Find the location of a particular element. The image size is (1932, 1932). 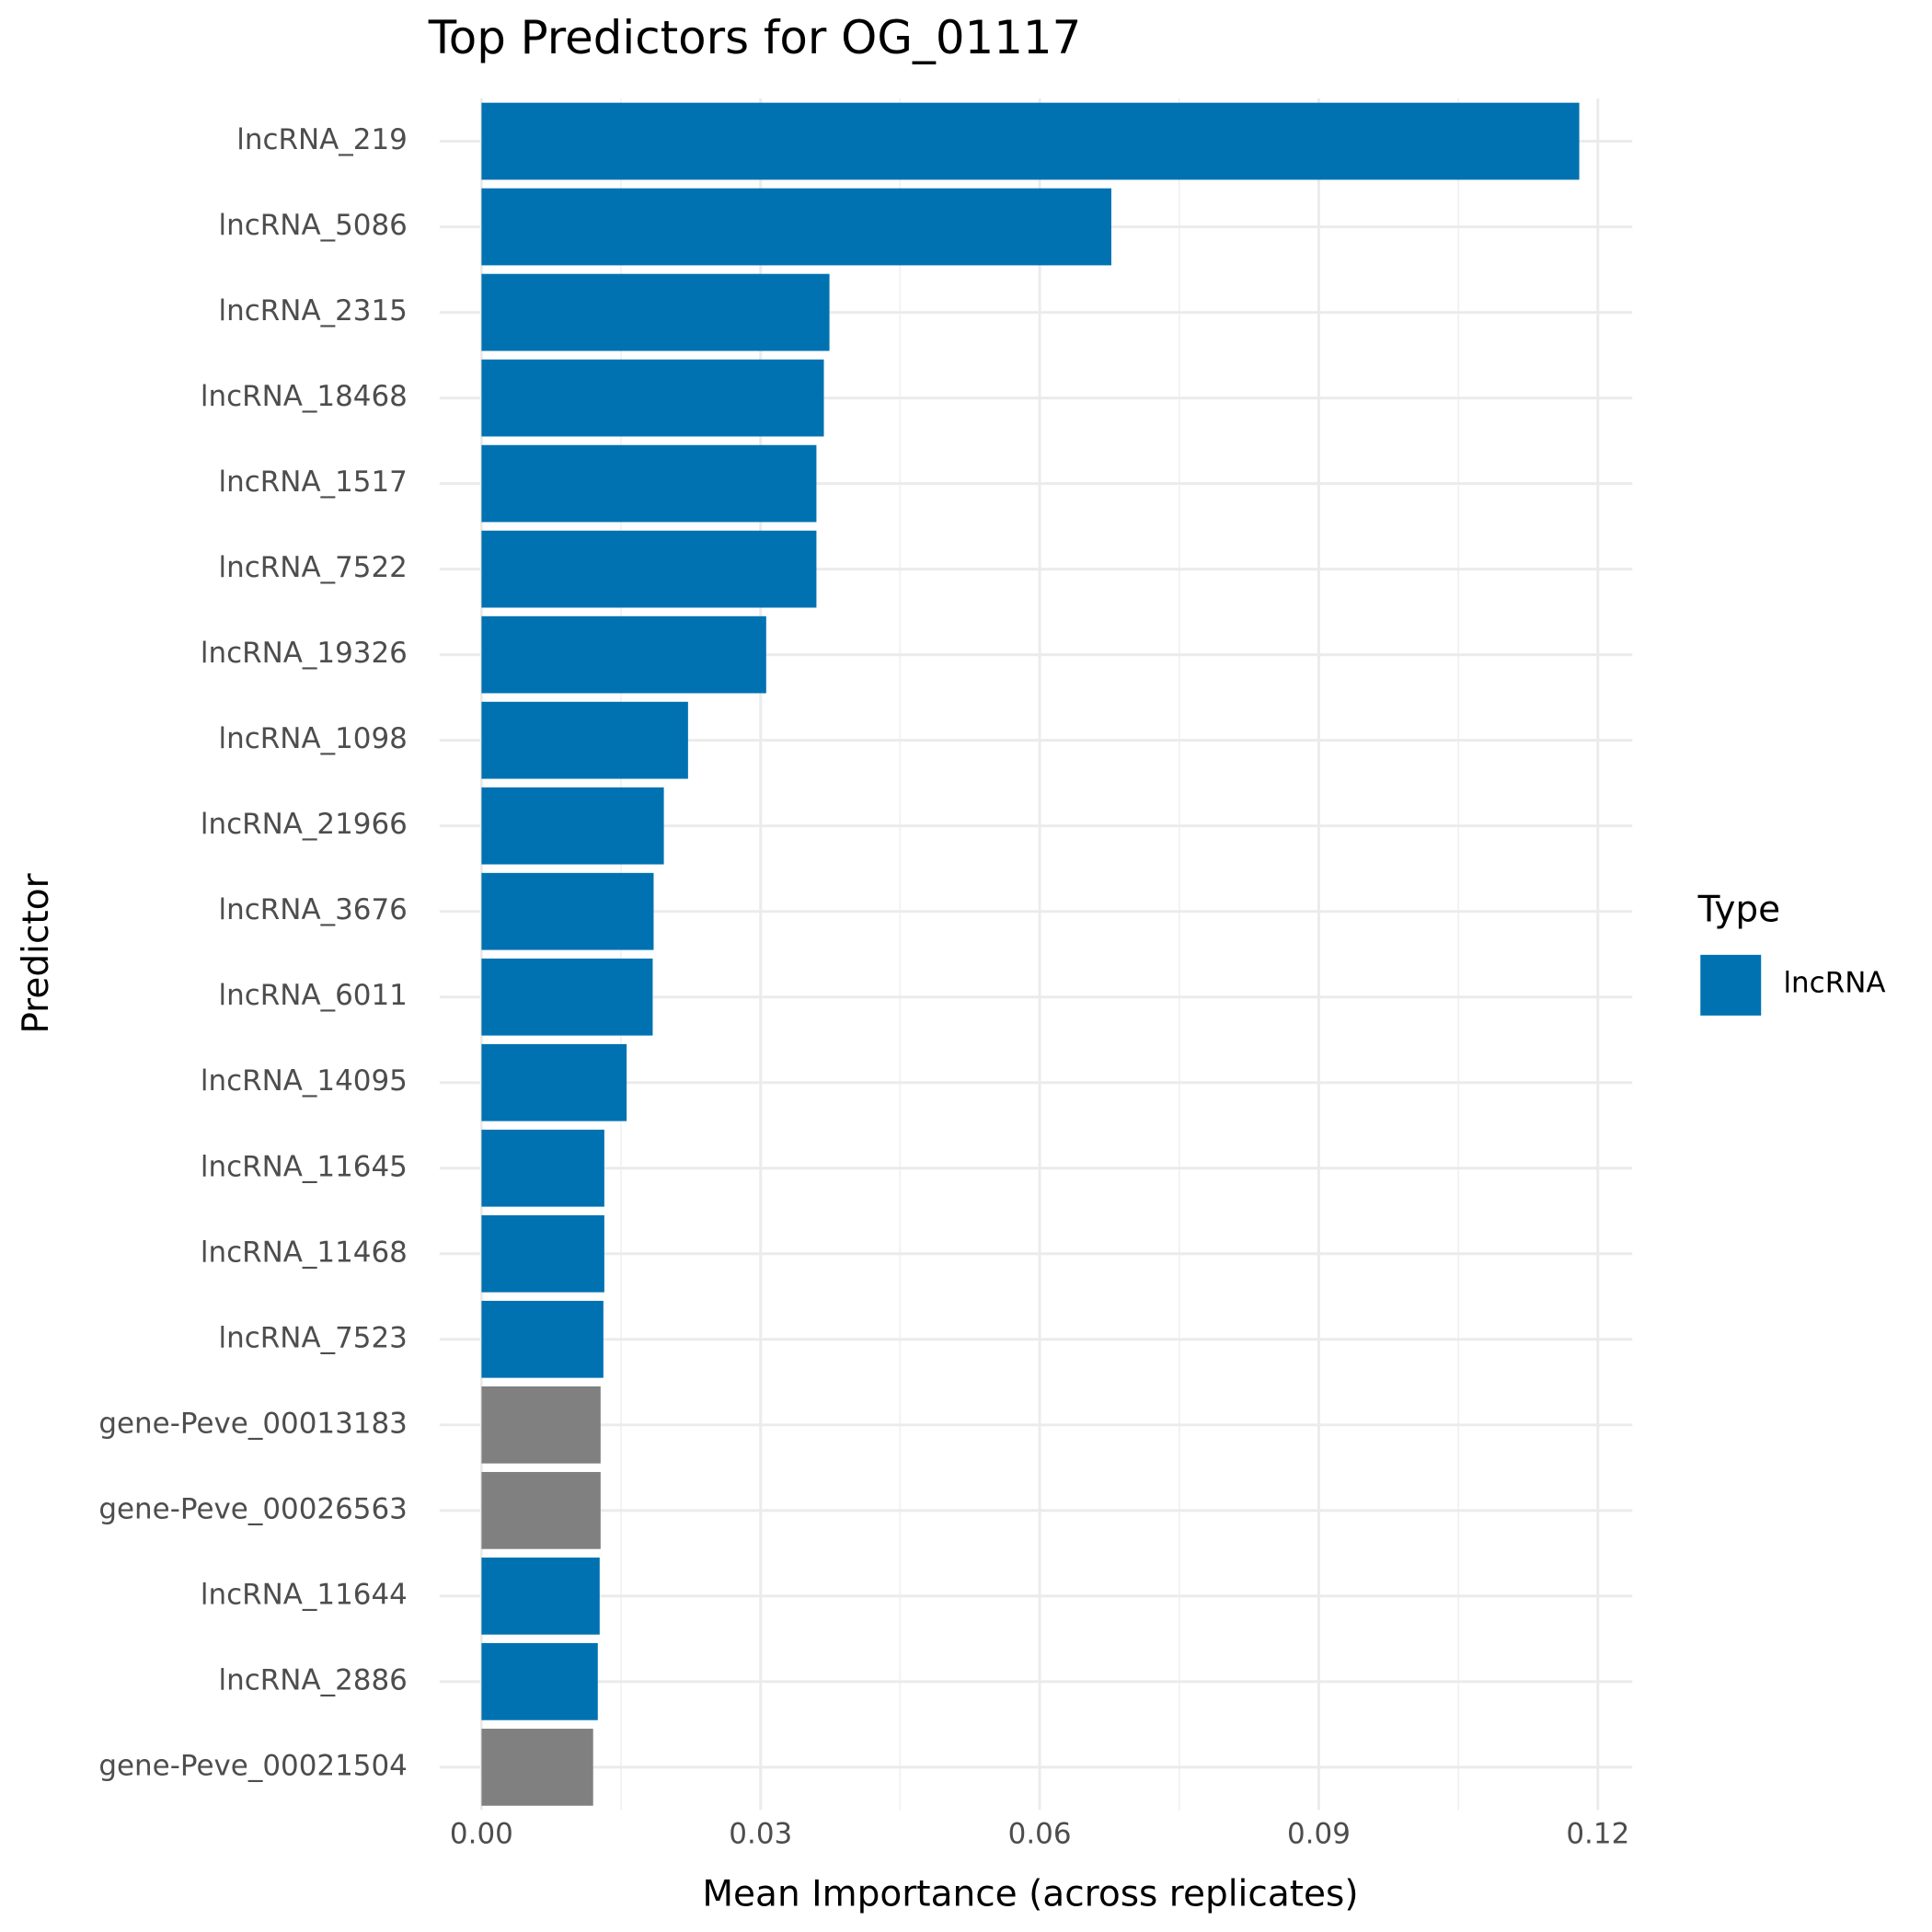

legend-title: Type is located at coordinates (1739, 909).